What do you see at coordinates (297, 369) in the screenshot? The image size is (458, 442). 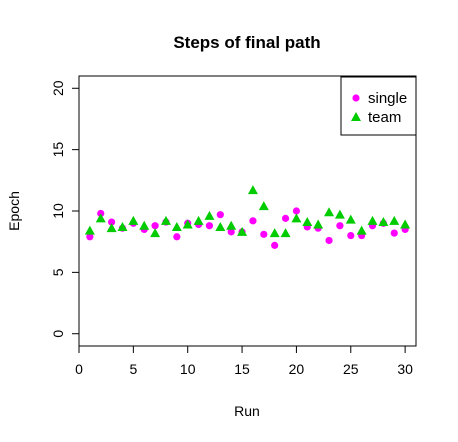 I see `x-tick-label: 20` at bounding box center [297, 369].